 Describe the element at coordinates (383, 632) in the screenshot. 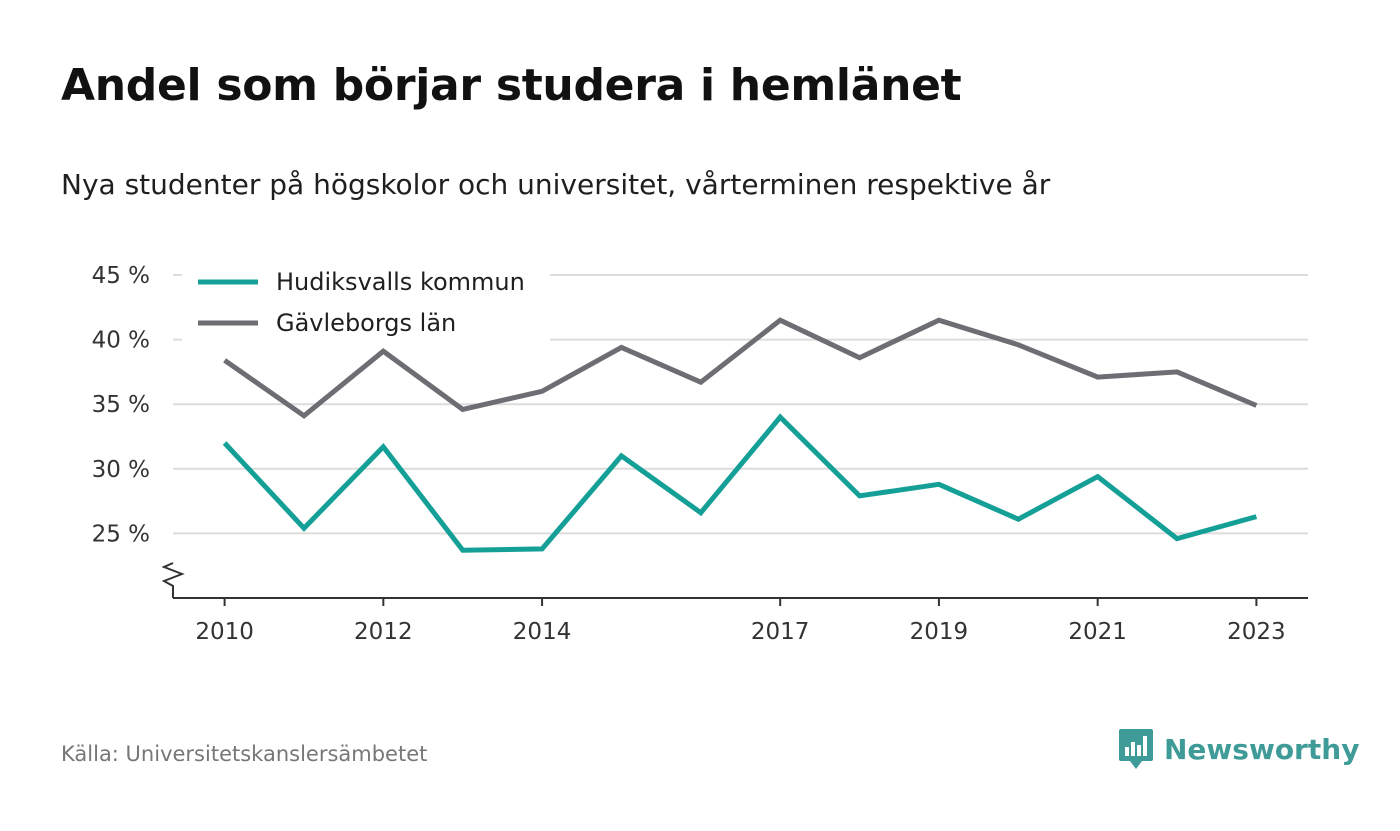

I see `x-tick-label: 2012` at that location.